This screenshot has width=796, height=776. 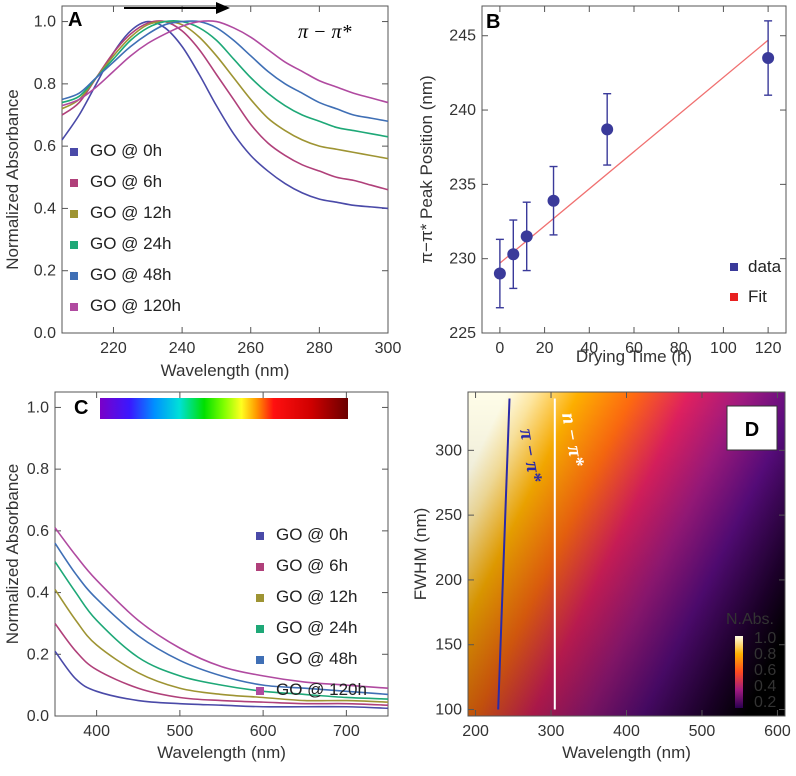 What do you see at coordinates (768, 348) in the screenshot?
I see `x-tick-label: 120` at bounding box center [768, 348].